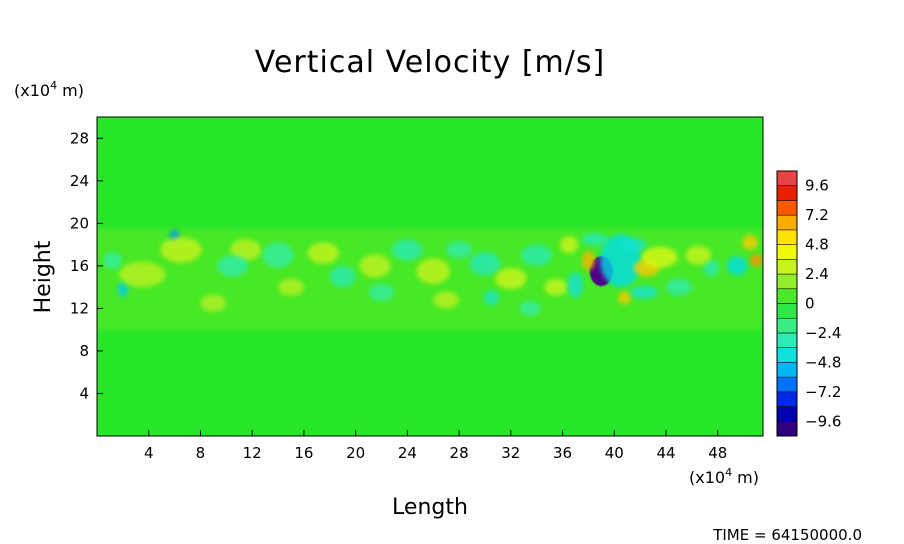  I want to click on y-axis-ticks: 4 8 12 16 20 24 28, so click(86, 265).